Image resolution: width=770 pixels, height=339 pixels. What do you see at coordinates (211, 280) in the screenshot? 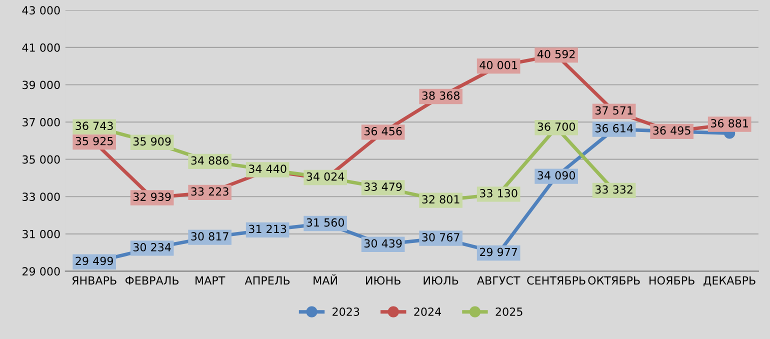
I see `x-tick-label: МАРТ` at bounding box center [211, 280].